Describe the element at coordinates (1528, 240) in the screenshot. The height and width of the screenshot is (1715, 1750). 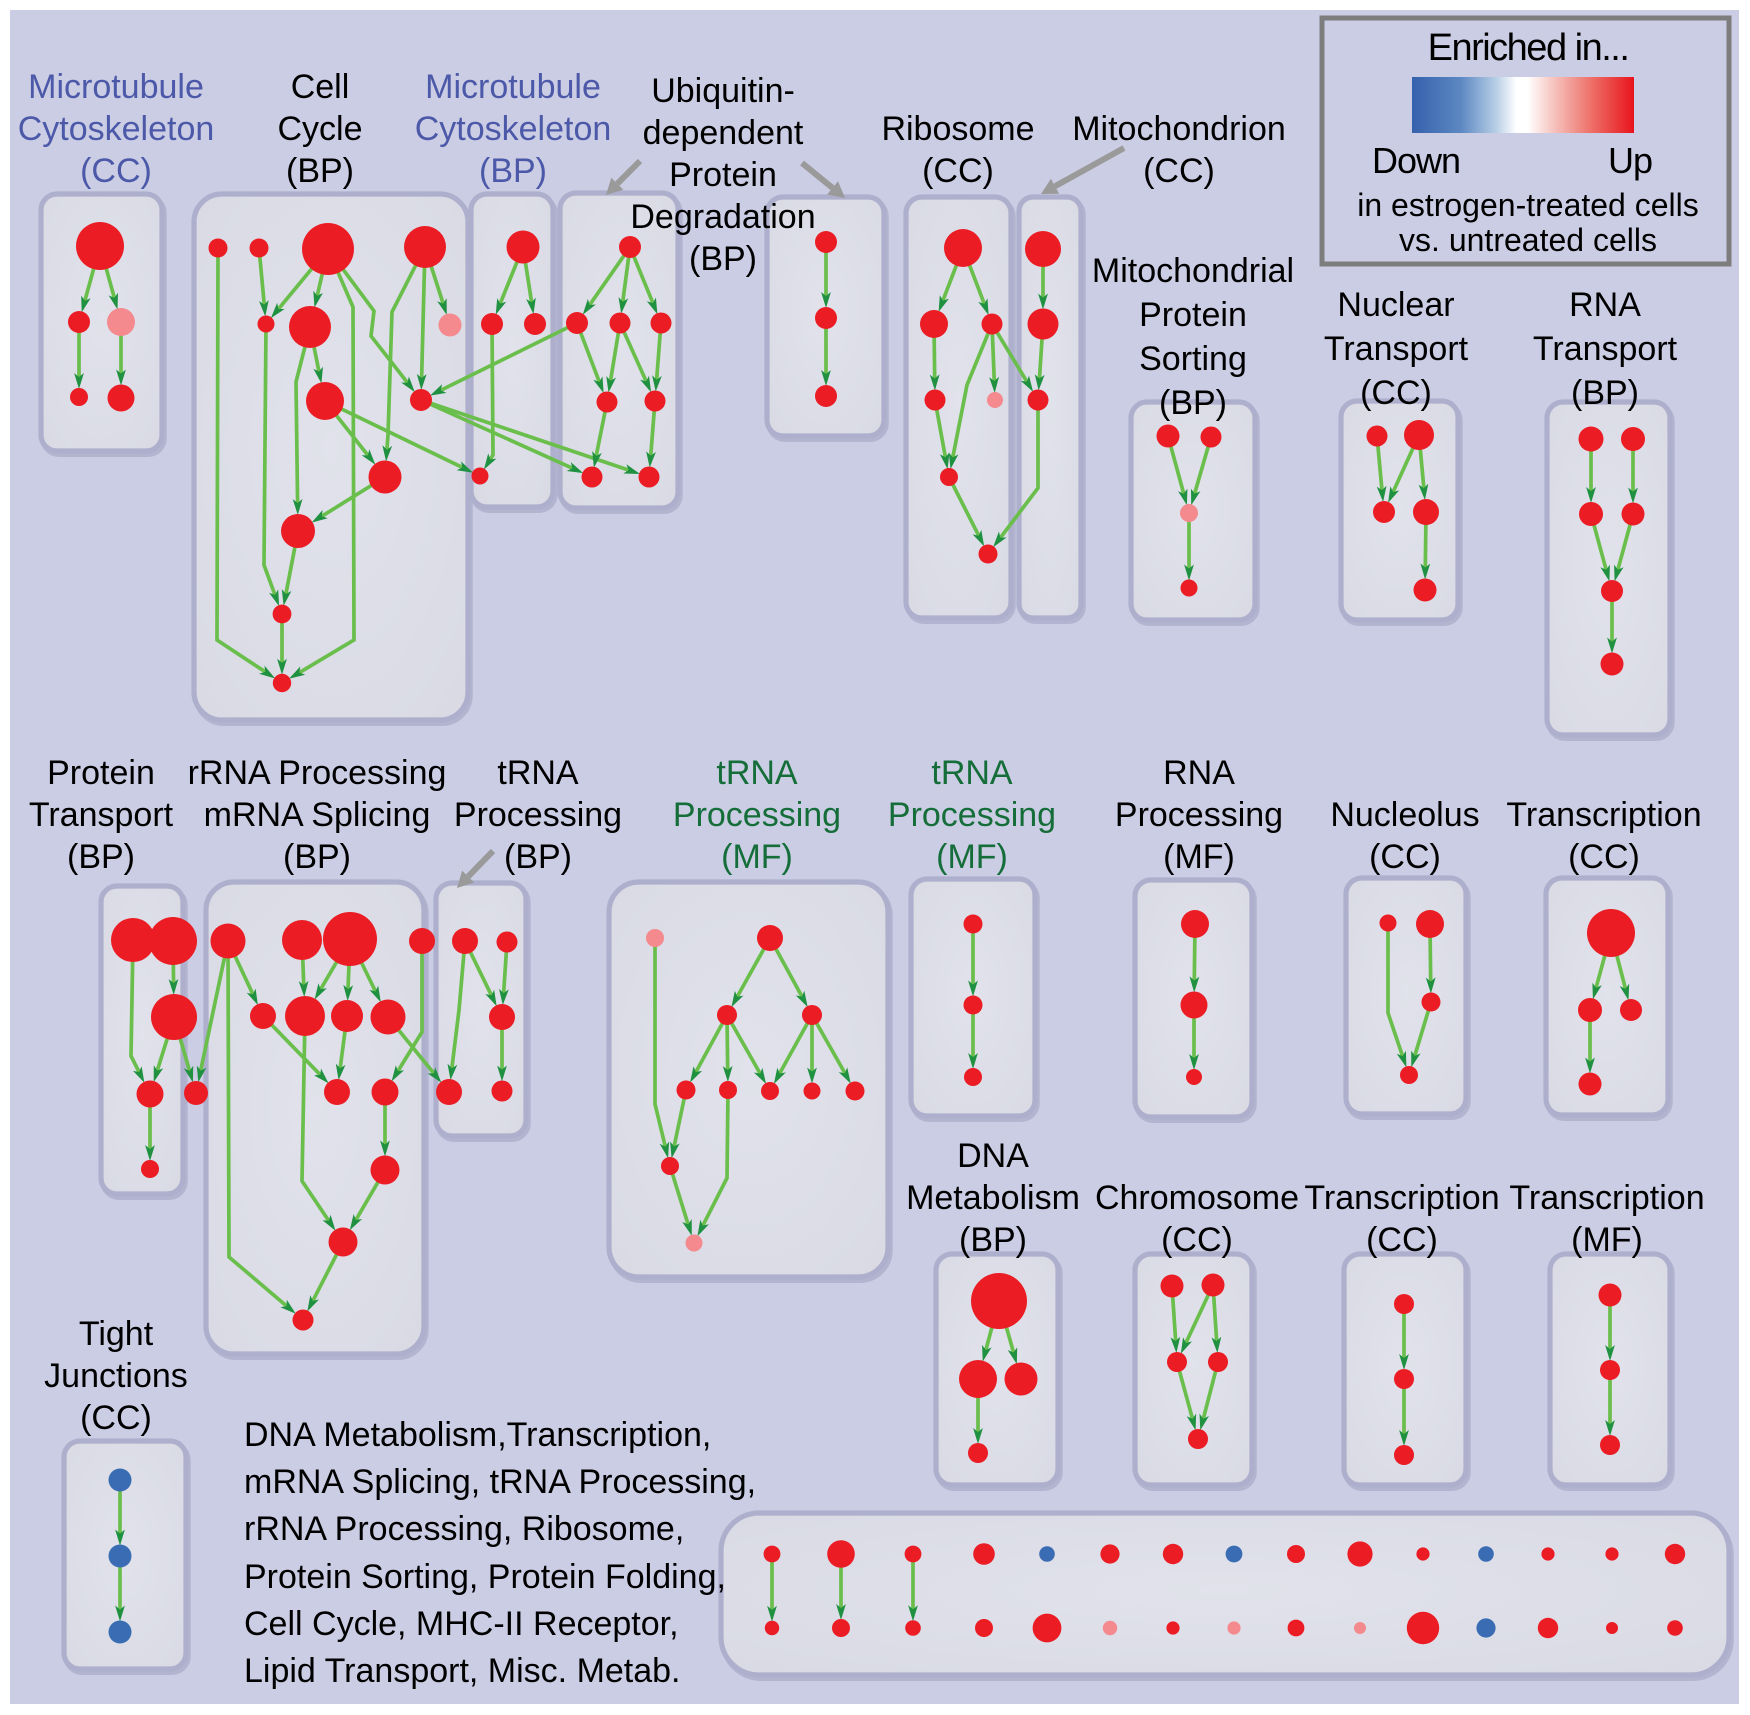
I see `svg-text: vs. untreated cells` at that location.